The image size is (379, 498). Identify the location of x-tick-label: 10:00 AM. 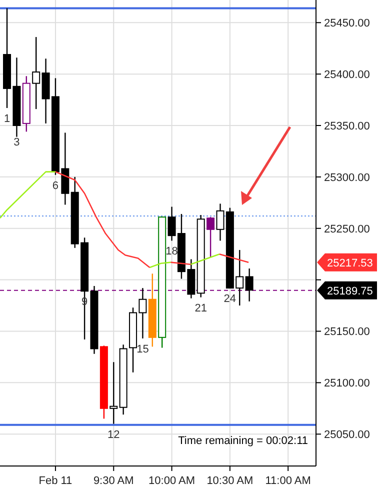
(172, 481).